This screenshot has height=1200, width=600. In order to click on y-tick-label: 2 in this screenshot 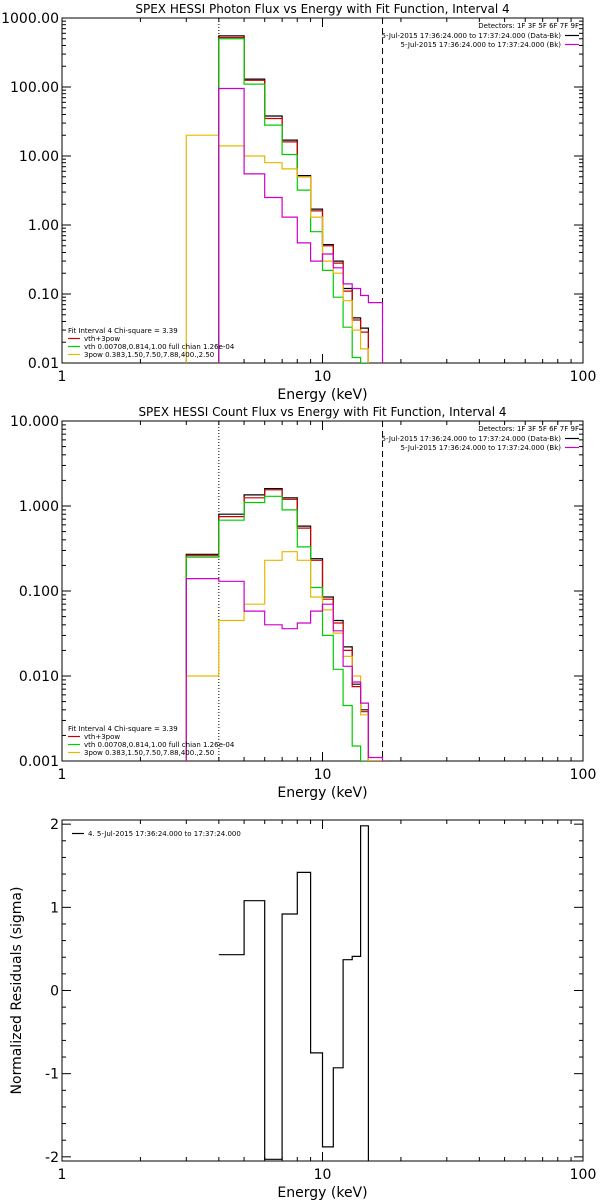, I will do `click(54, 825)`.